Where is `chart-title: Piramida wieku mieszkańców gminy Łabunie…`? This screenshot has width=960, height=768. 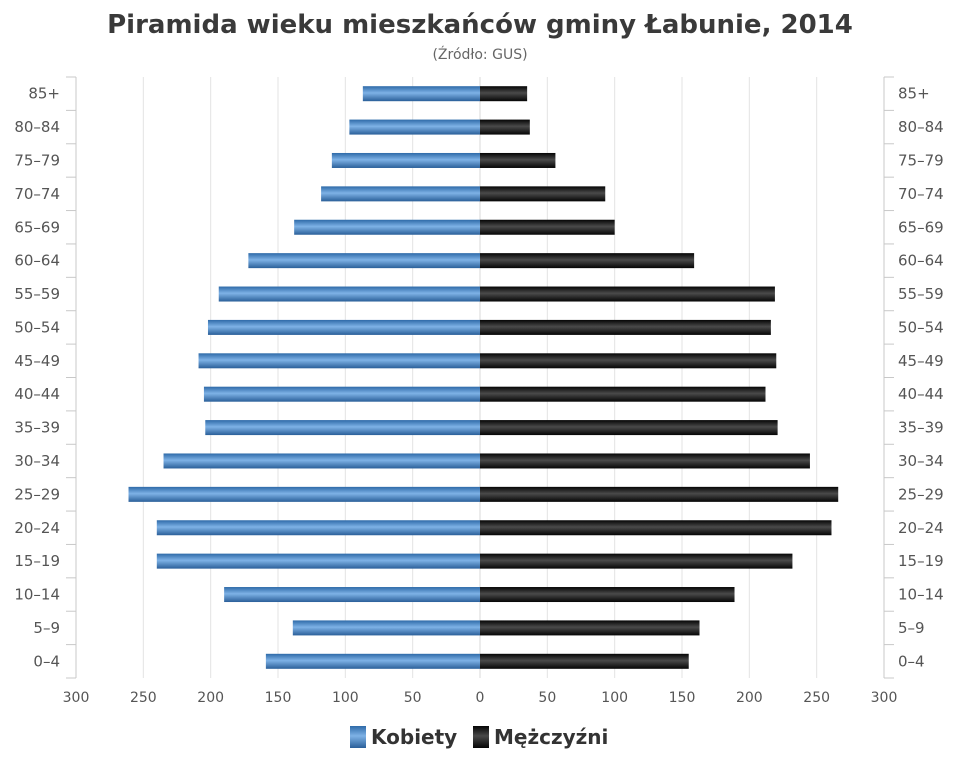
chart-title: Piramida wieku mieszkańców gminy Łabunie… is located at coordinates (480, 25).